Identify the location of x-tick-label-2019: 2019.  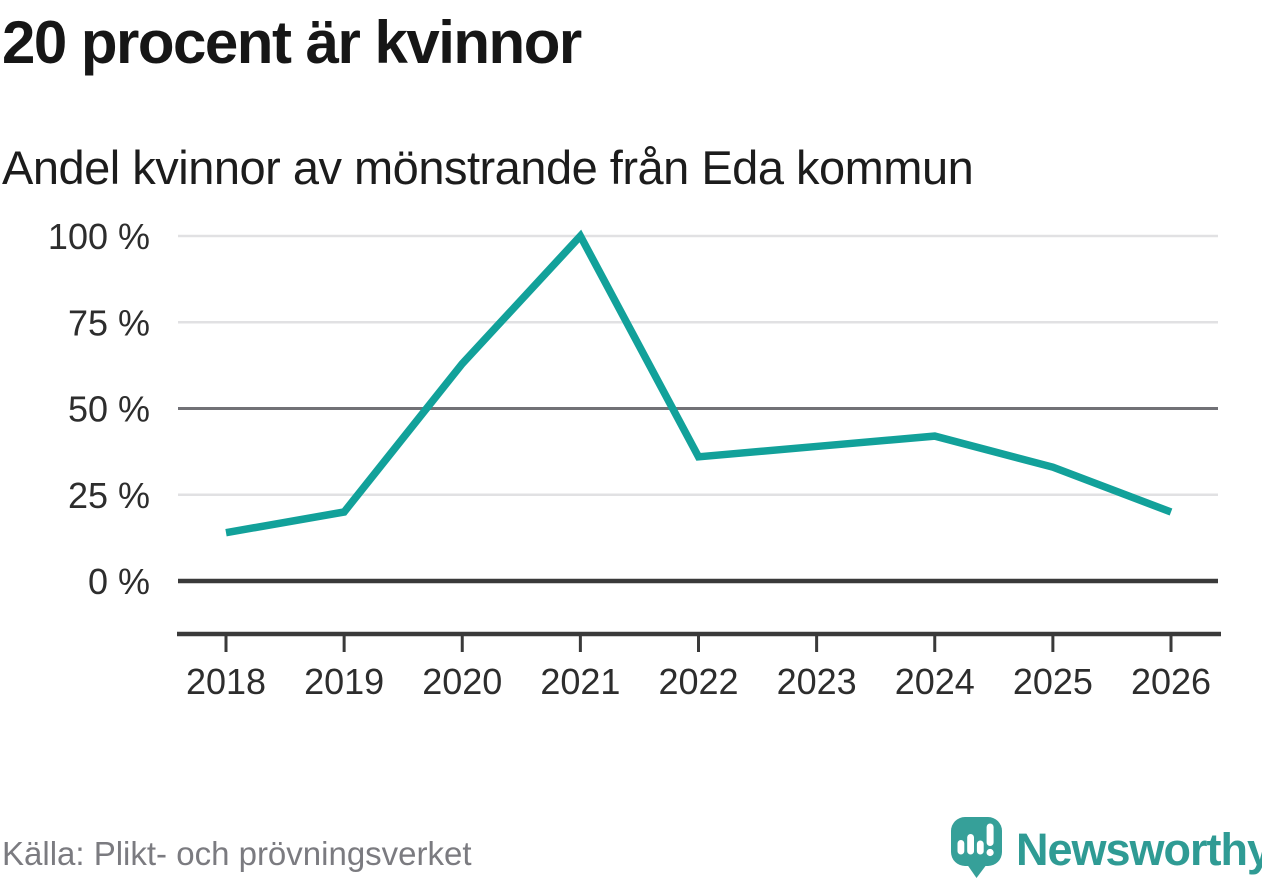
(344, 681).